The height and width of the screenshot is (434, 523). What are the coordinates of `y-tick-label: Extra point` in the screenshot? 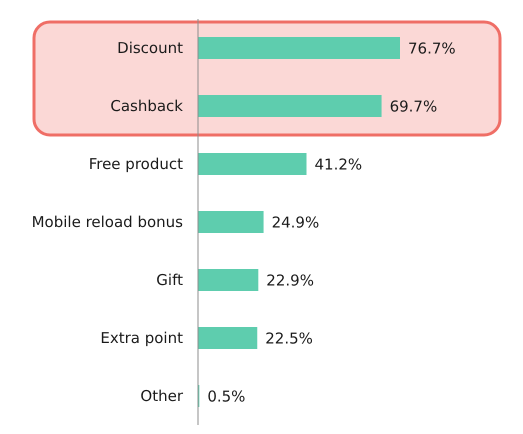 It's located at (142, 338).